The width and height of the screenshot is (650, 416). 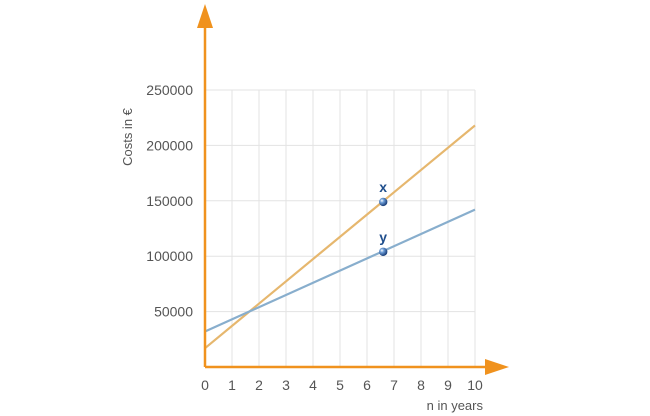 What do you see at coordinates (169, 90) in the screenshot?
I see `y-tick-label: 250000` at bounding box center [169, 90].